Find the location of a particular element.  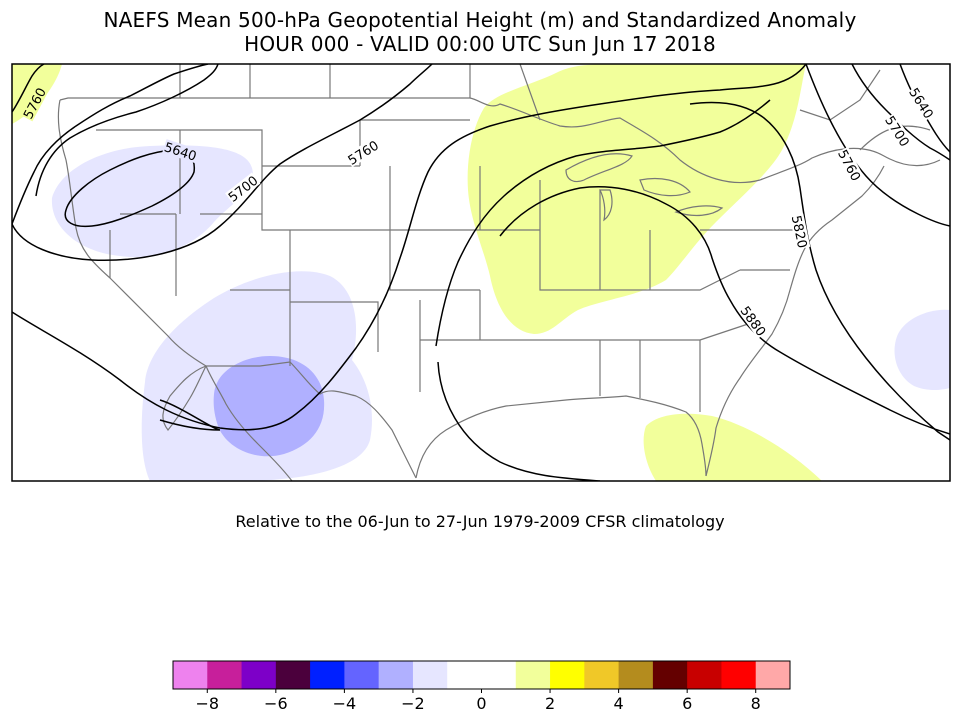

colorbar-tick-label: −6 is located at coordinates (276, 703).